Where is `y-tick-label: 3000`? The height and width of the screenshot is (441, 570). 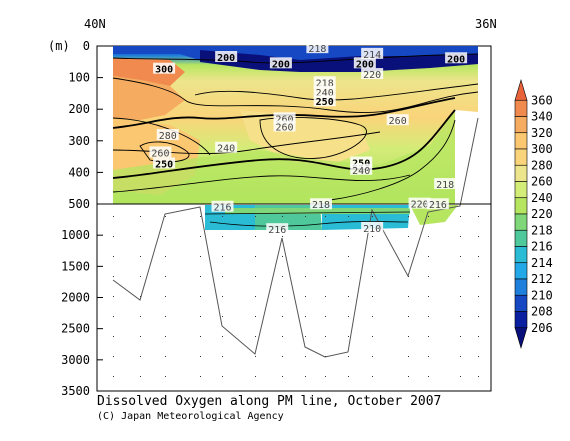
y-tick-label: 3000 is located at coordinates (75, 360).